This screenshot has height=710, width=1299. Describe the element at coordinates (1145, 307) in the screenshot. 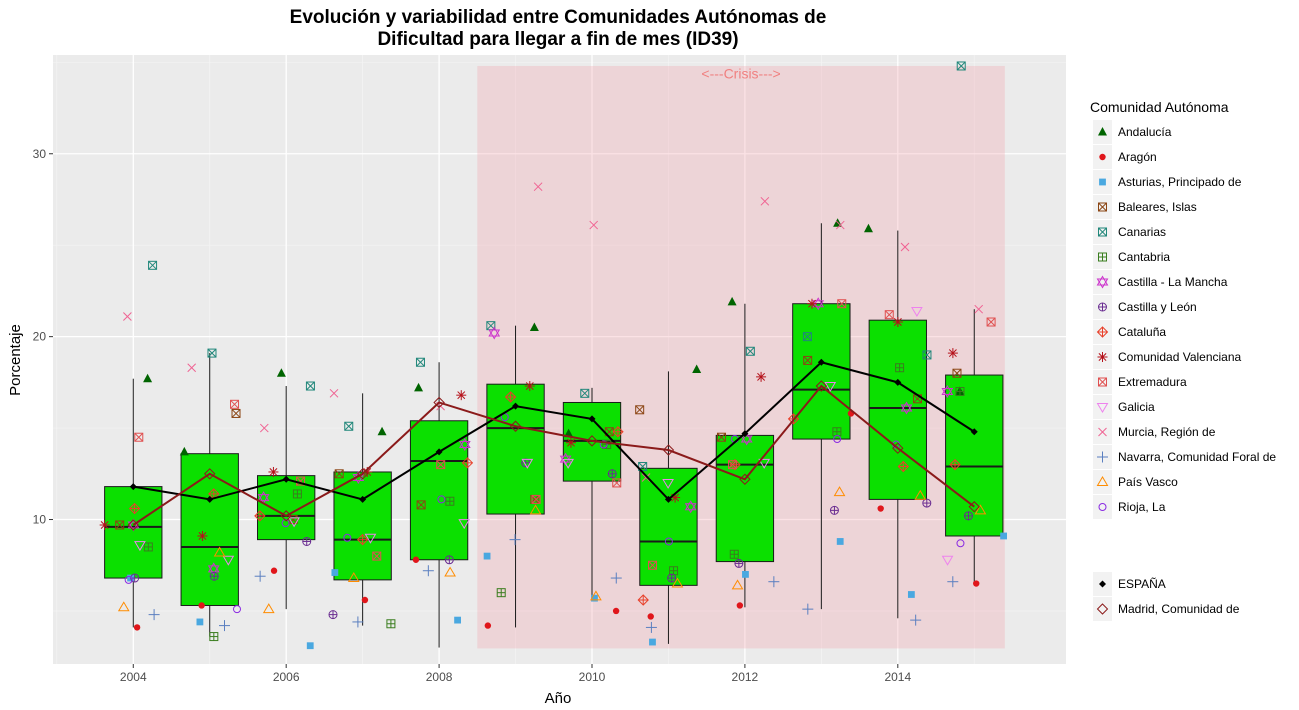

I see `legend-item: Castilla y León` at that location.